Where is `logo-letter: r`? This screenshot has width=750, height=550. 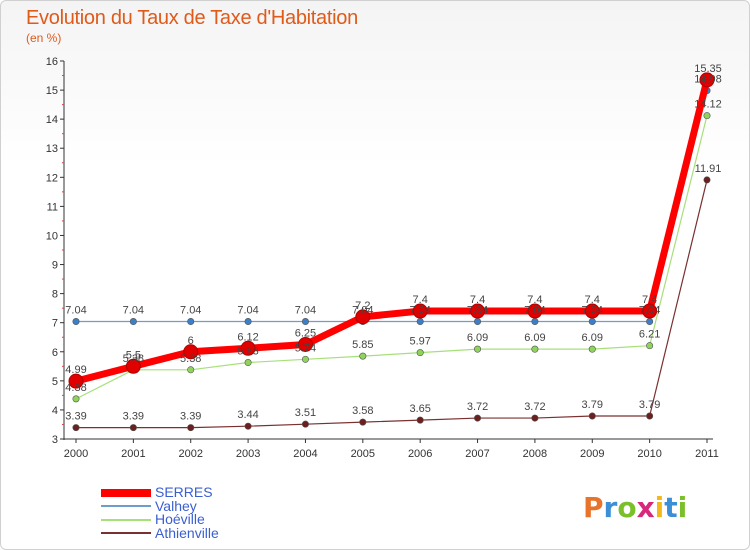
logo-letter: r is located at coordinates (610, 507).